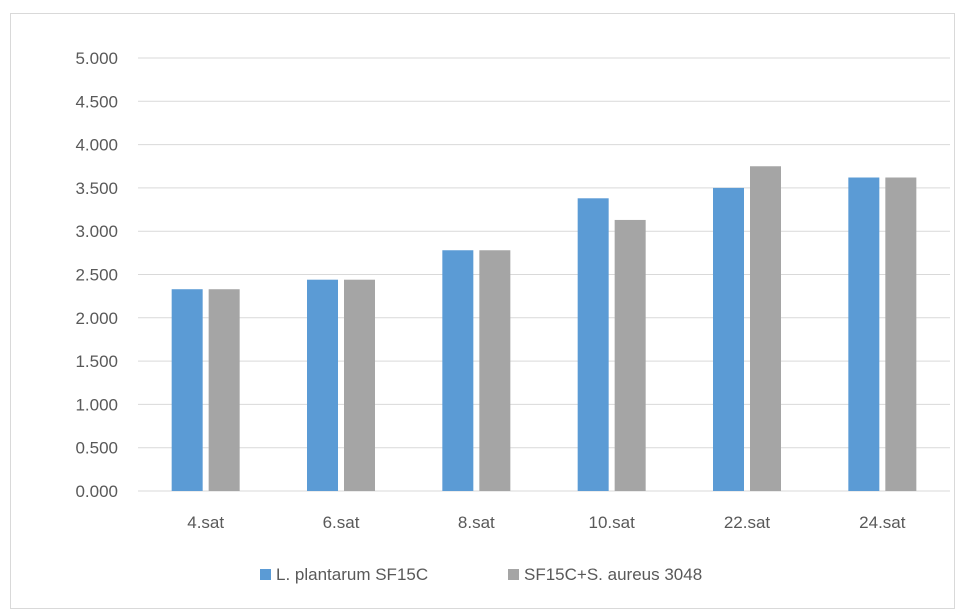 The width and height of the screenshot is (965, 611). What do you see at coordinates (96, 231) in the screenshot?
I see `y-tick-label: 3.000` at bounding box center [96, 231].